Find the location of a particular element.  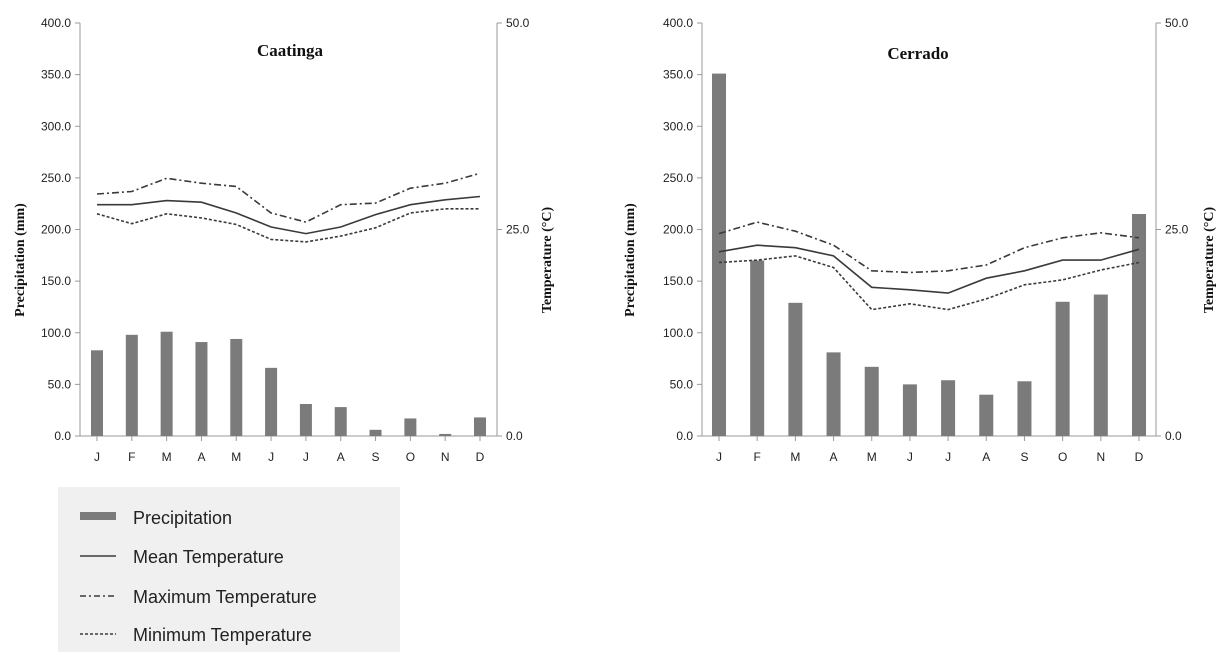

chart-title: Caatinga is located at coordinates (290, 50).